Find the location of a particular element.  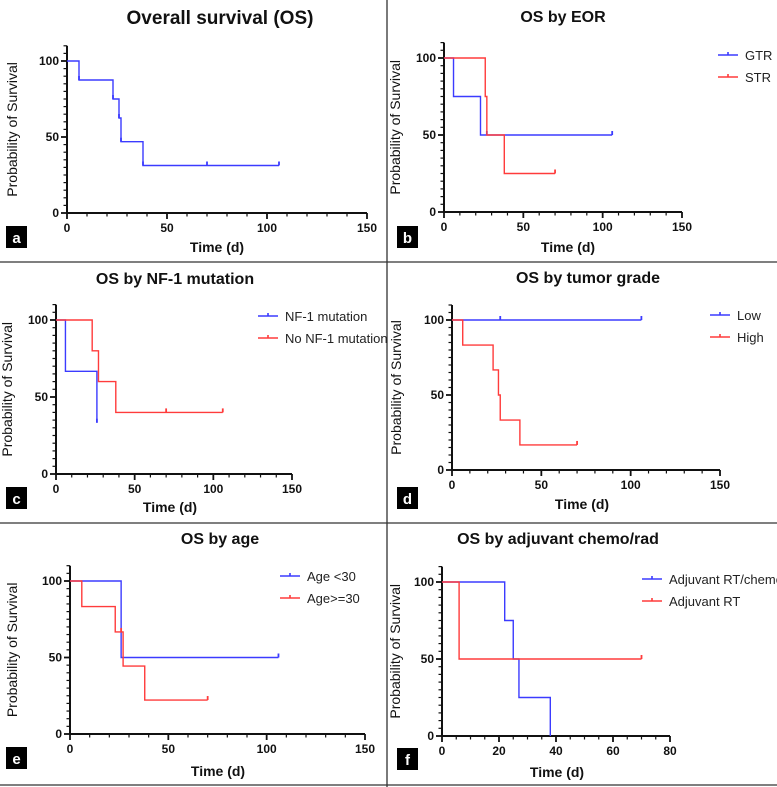

legend-item: No NF-1 mutation is located at coordinates (323, 338).